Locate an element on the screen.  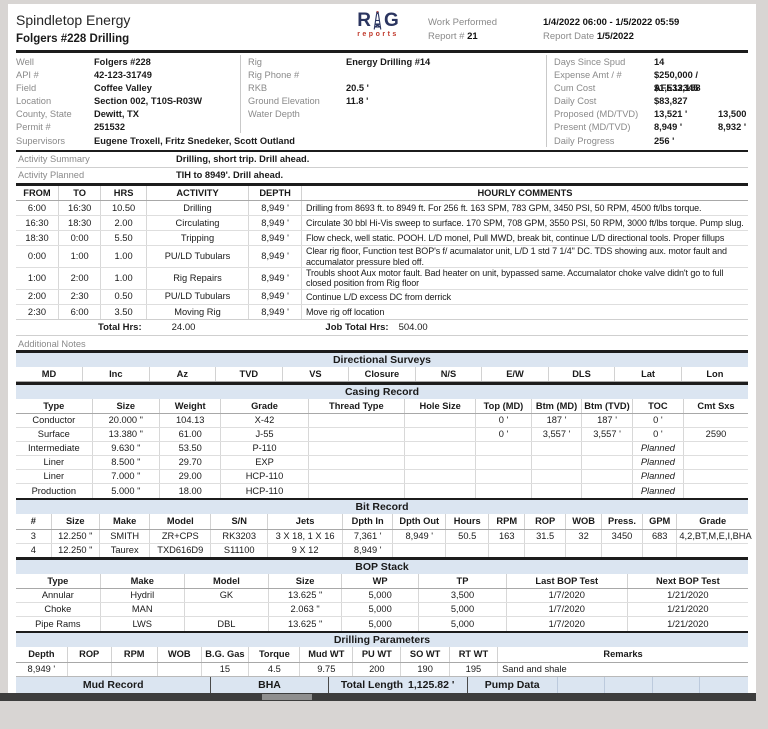
activity-summary-value: Drilling, short trip. Drill ahead. is located at coordinates (243, 159).